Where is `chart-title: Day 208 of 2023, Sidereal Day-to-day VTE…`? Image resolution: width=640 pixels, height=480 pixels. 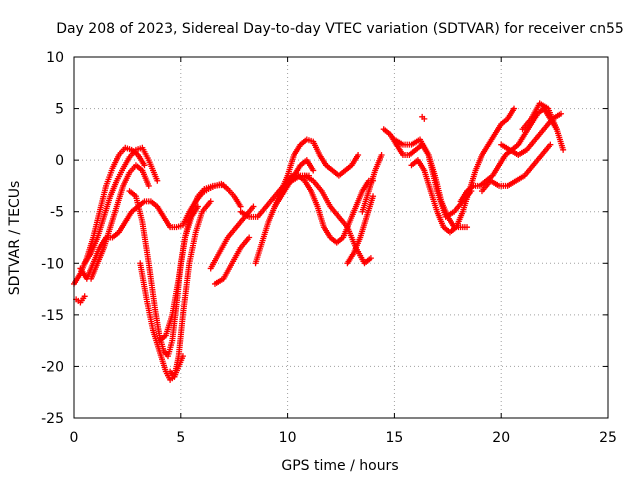
chart-title: Day 208 of 2023, Sidereal Day-to-day VTE… is located at coordinates (340, 29).